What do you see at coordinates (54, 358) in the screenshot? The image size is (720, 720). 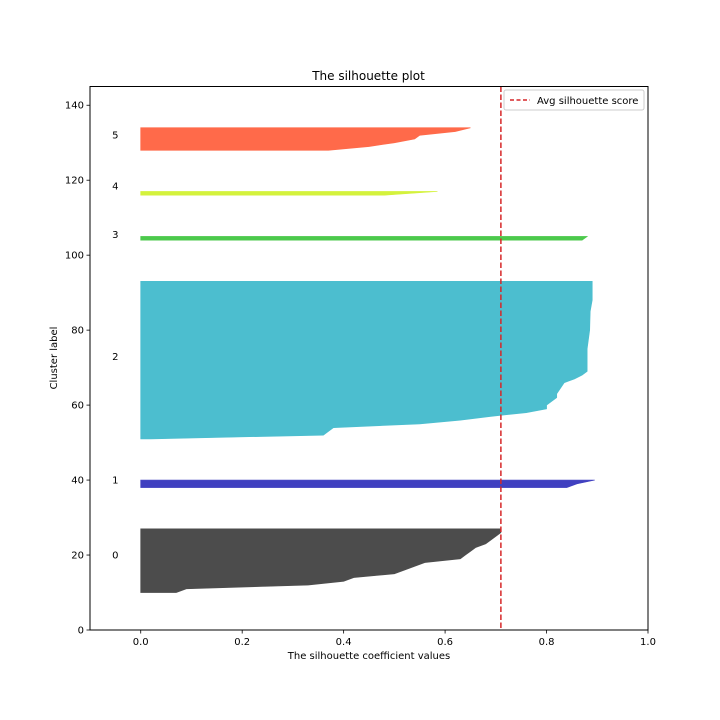 I see `y-axis-label: Cluster label` at bounding box center [54, 358].